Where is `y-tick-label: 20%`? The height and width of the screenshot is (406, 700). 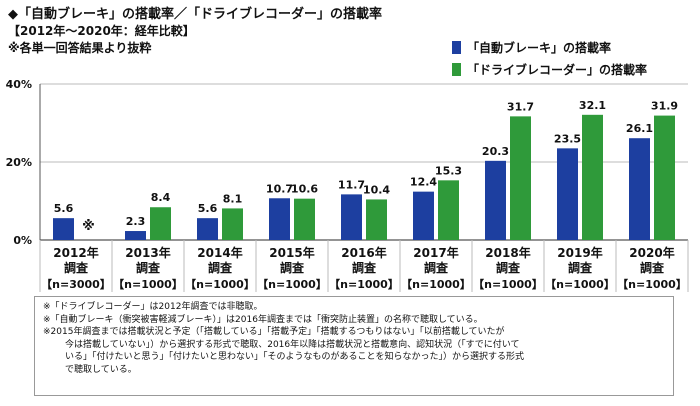 y-tick-label: 20% is located at coordinates (19, 162).